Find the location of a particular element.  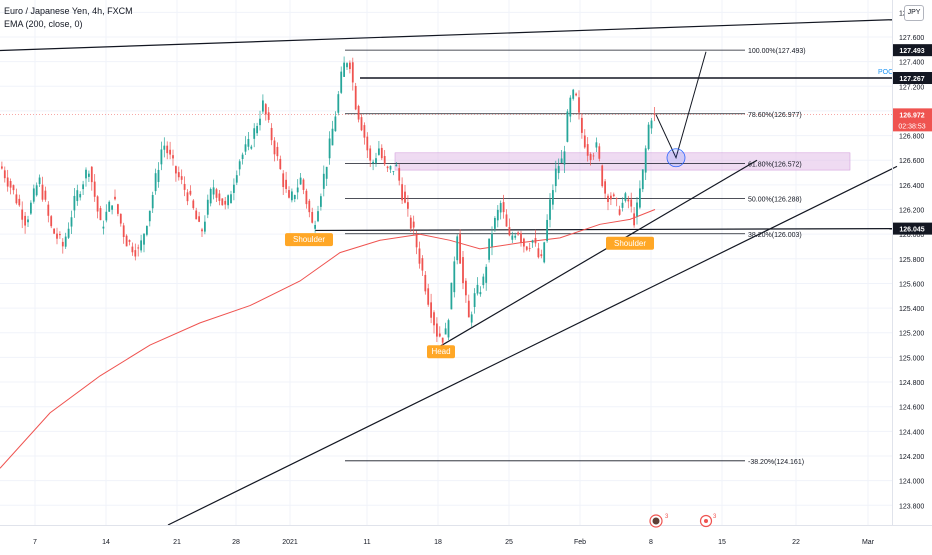

countdown-text: 02:38:53 is located at coordinates (911, 126).